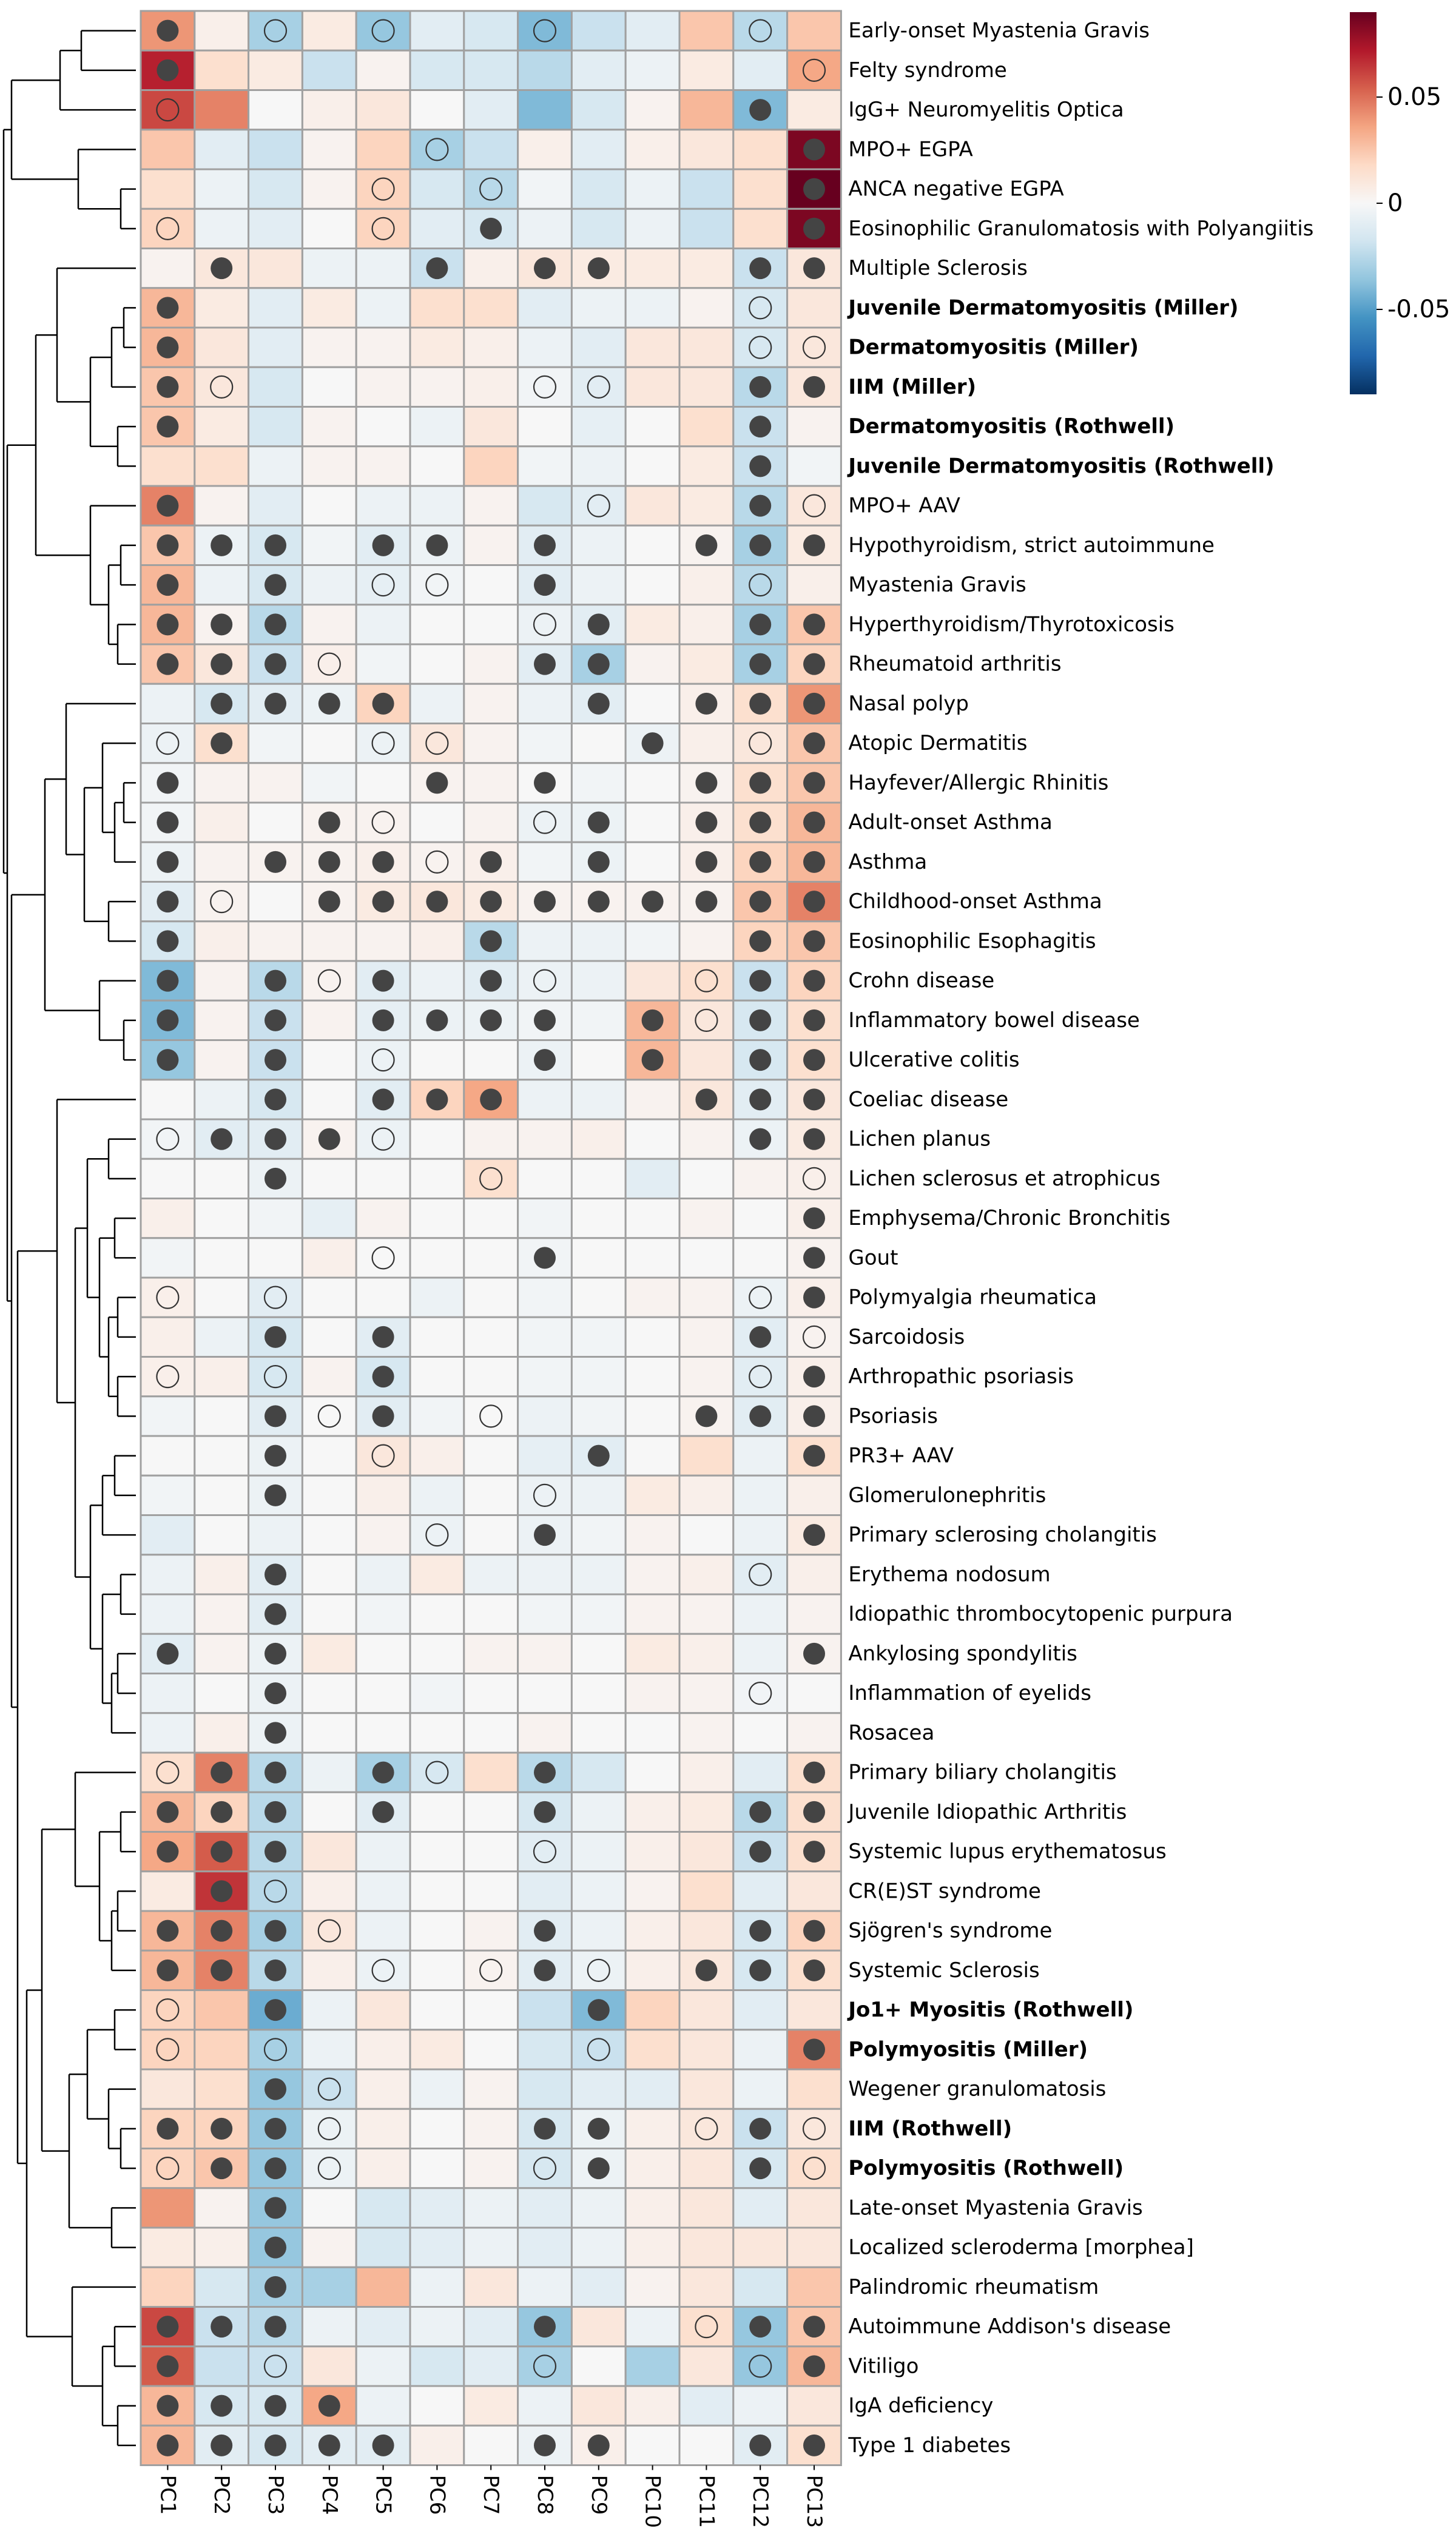 The width and height of the screenshot is (1456, 2548). What do you see at coordinates (1011, 624) in the screenshot?
I see `row-label: Hyperthyroidism/Thyrotoxicosis` at bounding box center [1011, 624].